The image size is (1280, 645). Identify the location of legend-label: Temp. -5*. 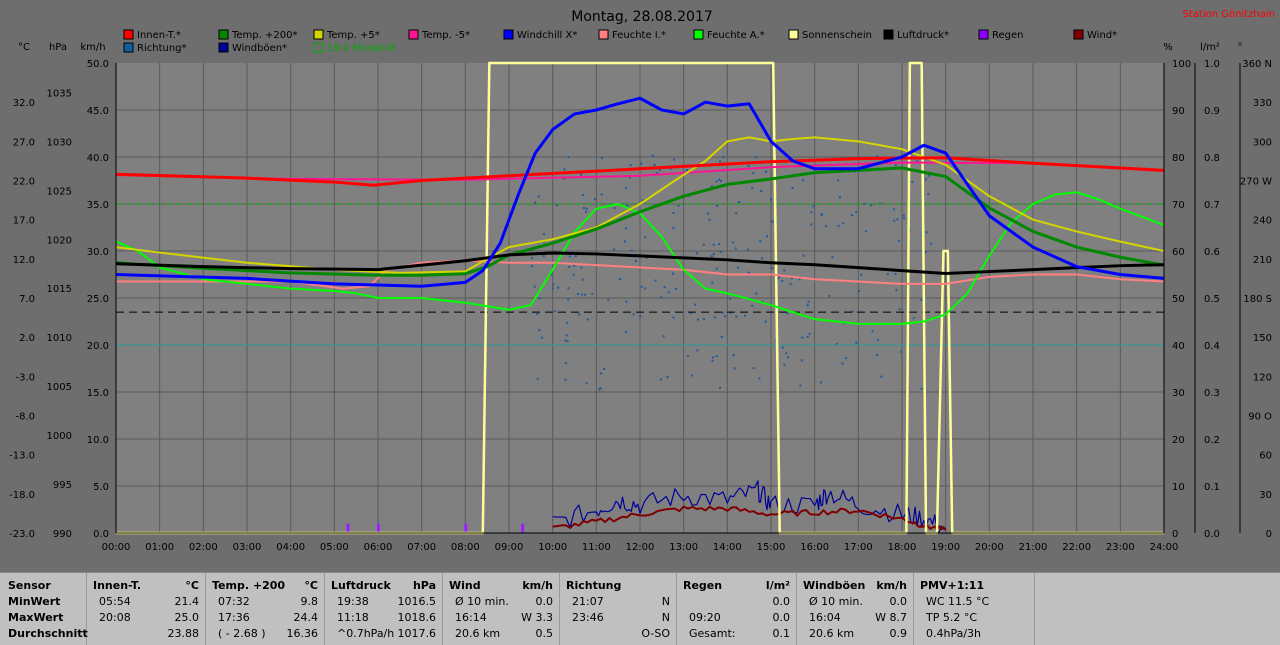
(445, 35).